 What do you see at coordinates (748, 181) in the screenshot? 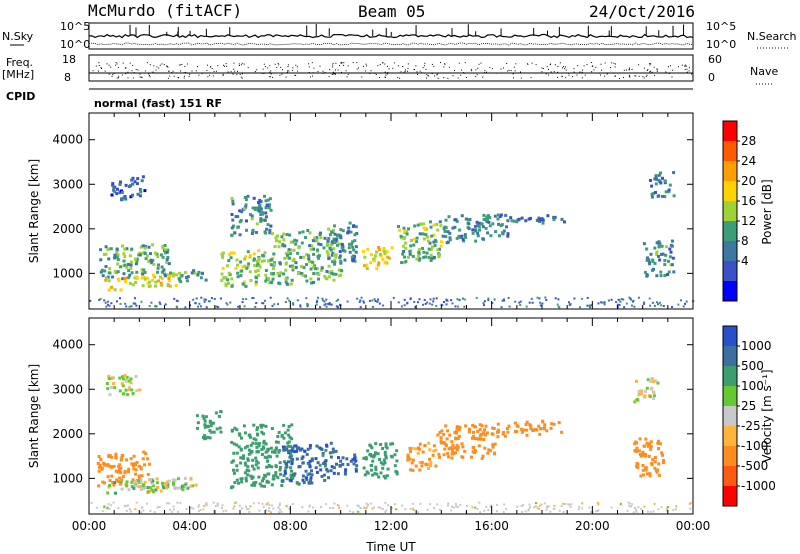
I see `colorbar-tick-label: 20` at bounding box center [748, 181].